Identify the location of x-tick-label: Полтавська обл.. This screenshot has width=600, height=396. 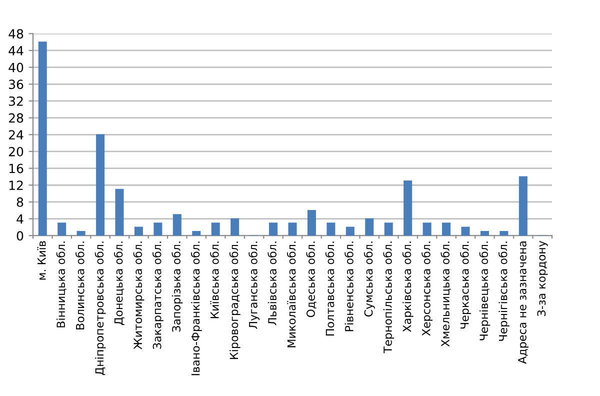
(329, 289).